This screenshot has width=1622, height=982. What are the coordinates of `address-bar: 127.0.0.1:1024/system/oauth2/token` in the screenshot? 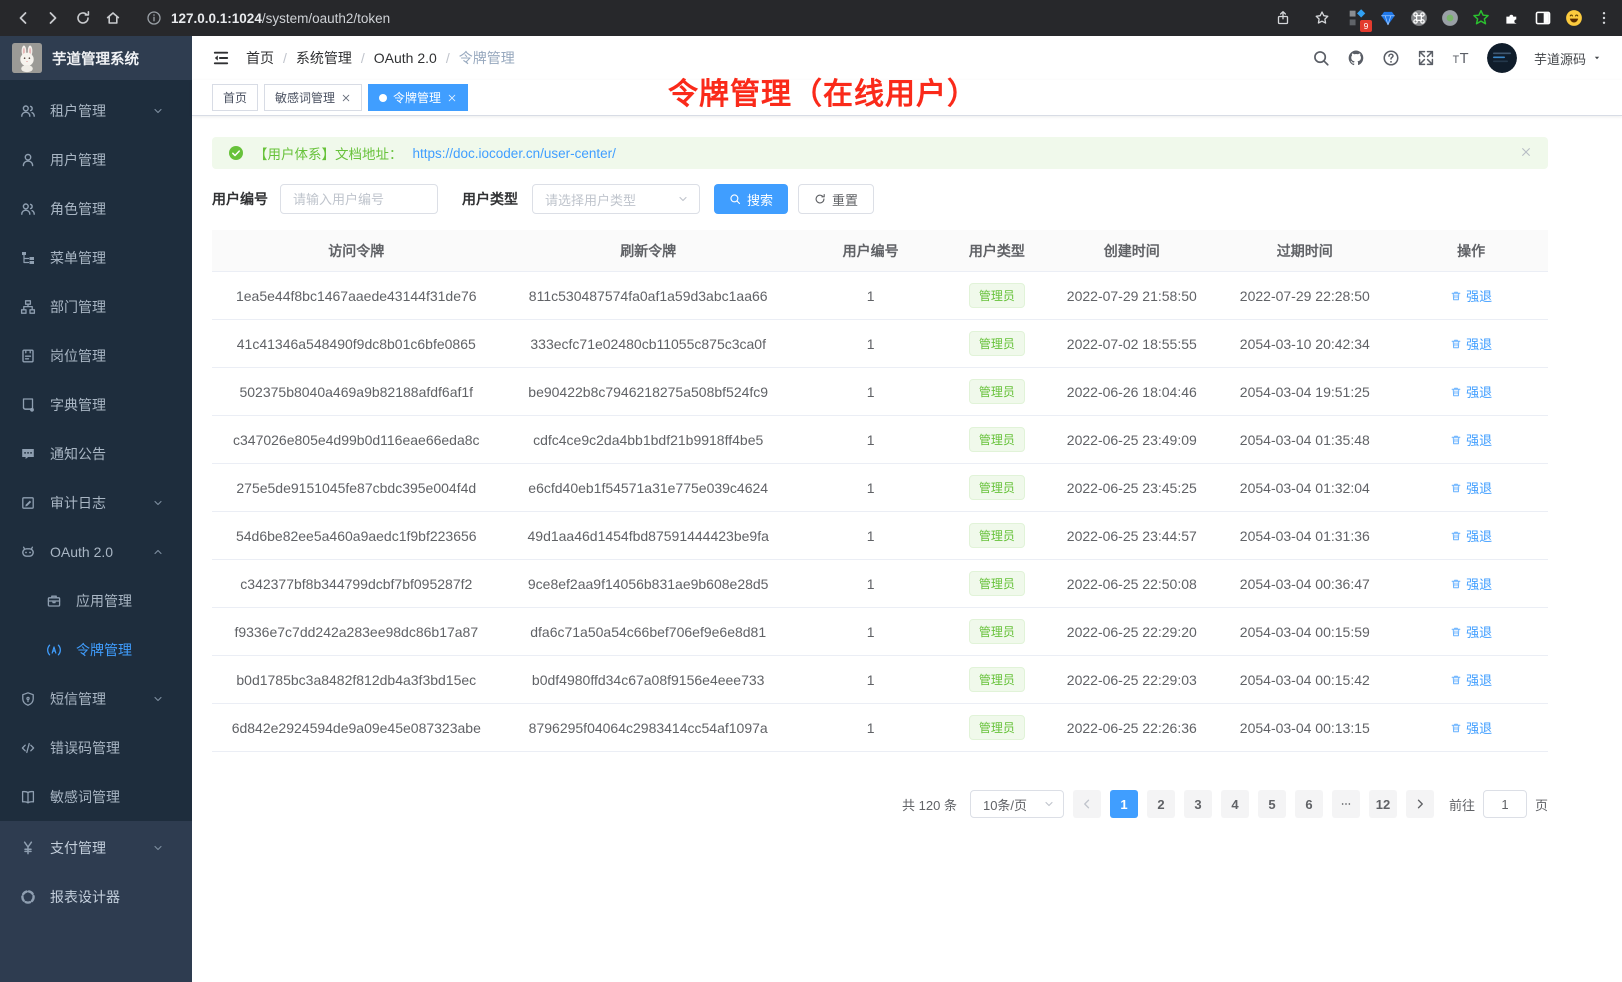 It's located at (698, 18).